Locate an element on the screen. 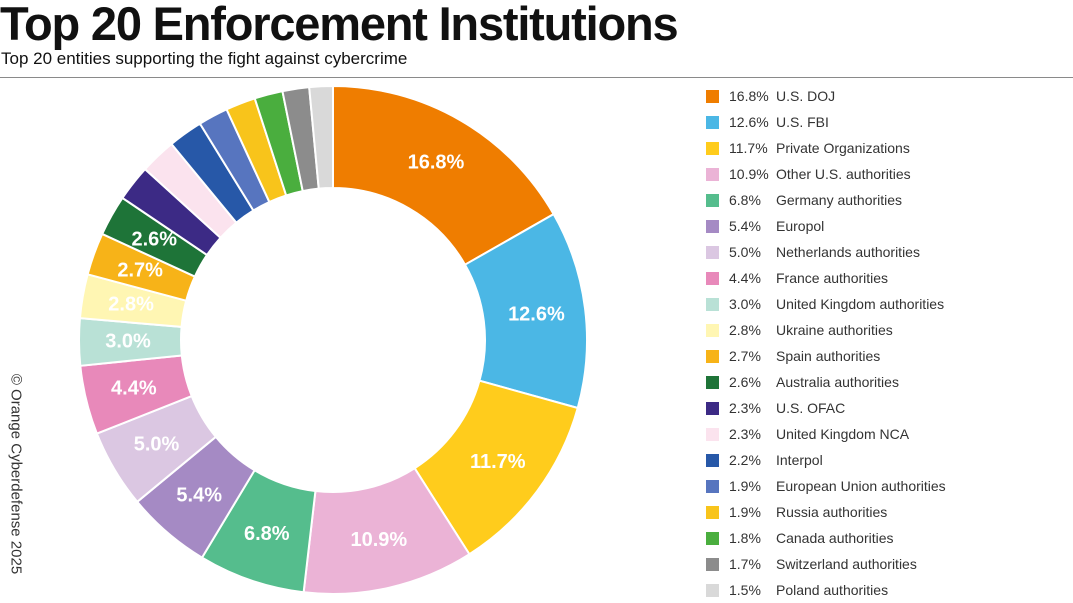 This screenshot has height=603, width=1073. legend-label: 5.4% Europol is located at coordinates (776, 226).